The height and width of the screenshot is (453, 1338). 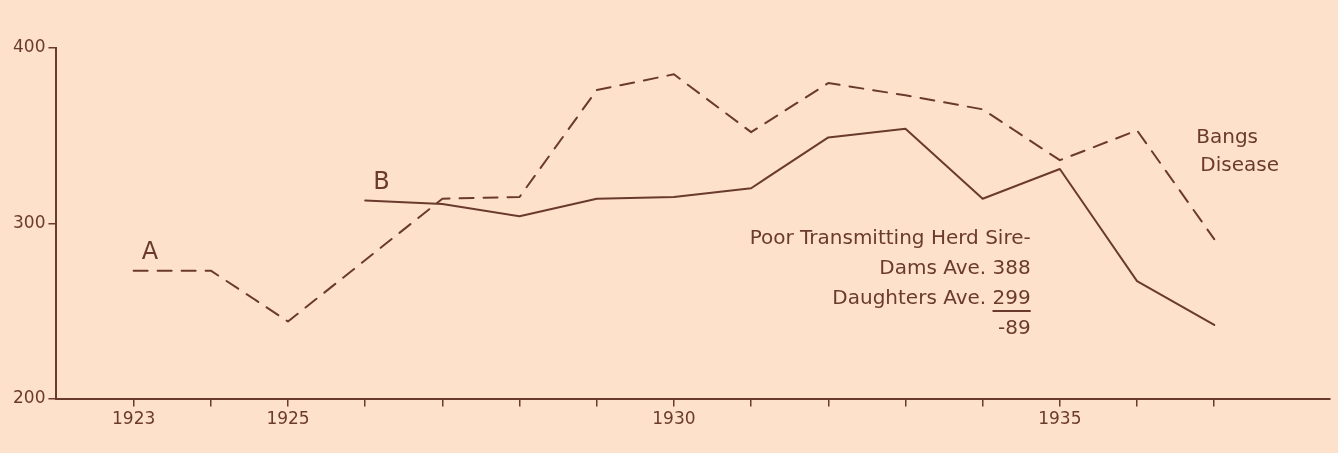 I want to click on annotation: Dams Ave. 388, so click(x=954, y=268).